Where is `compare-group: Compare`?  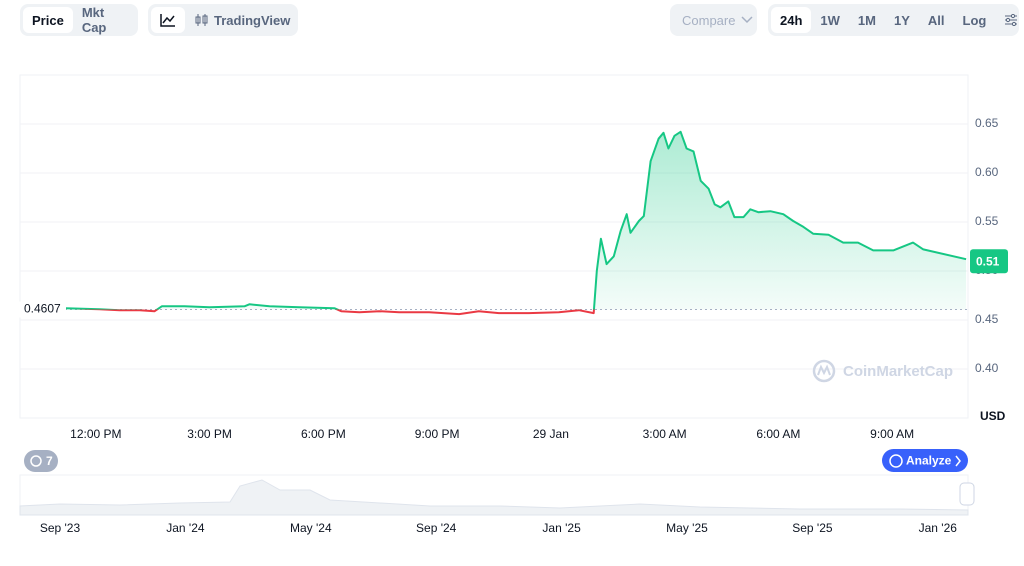 compare-group: Compare is located at coordinates (713, 20).